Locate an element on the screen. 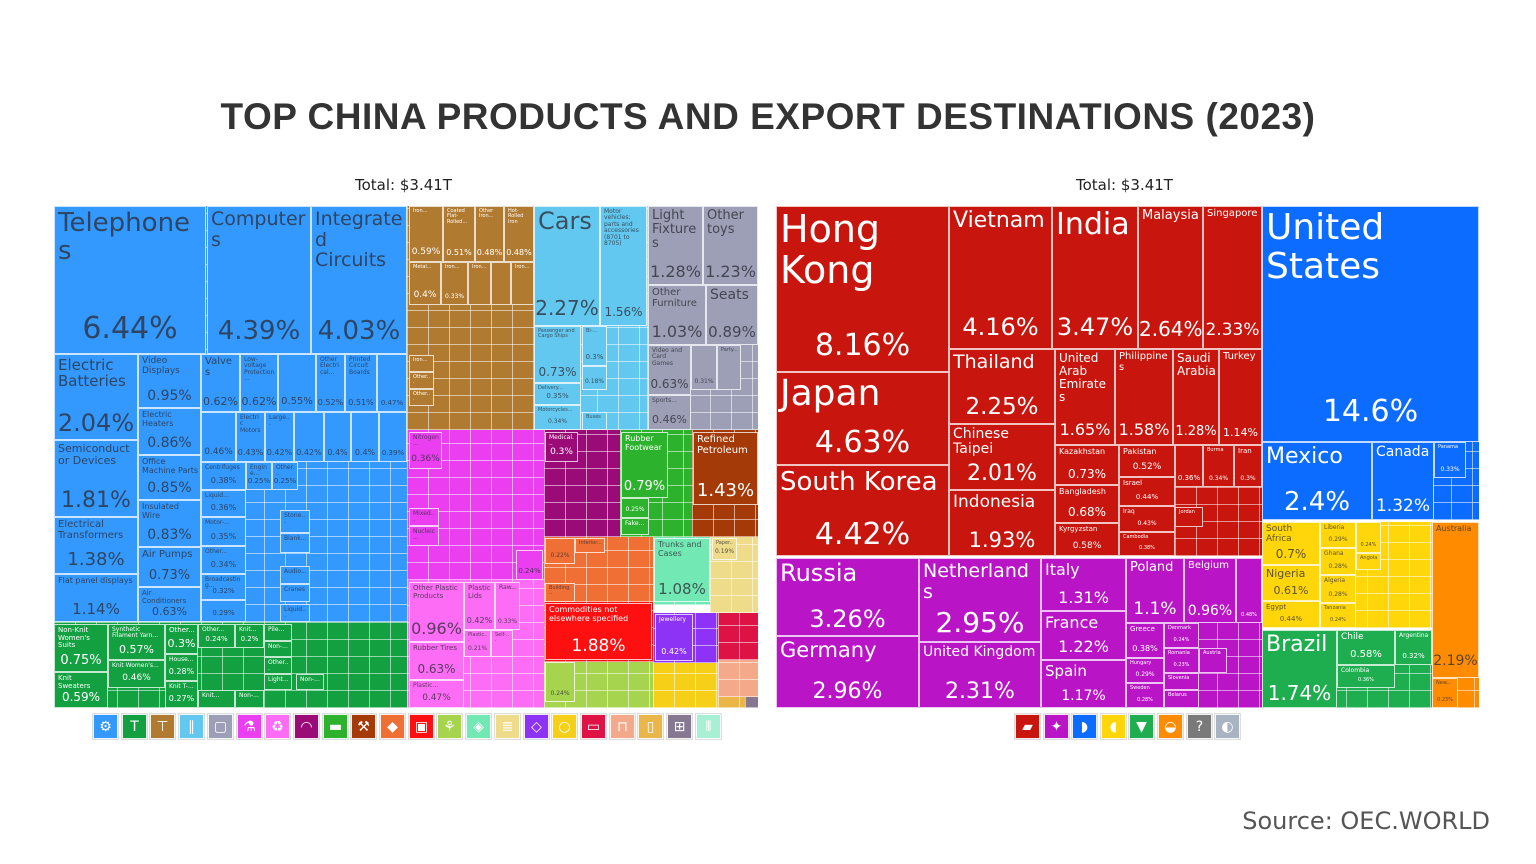 Image resolution: width=1536 pixels, height=864 pixels. treemap-cell: Semiconductor Devices 1.81% is located at coordinates (96, 478).